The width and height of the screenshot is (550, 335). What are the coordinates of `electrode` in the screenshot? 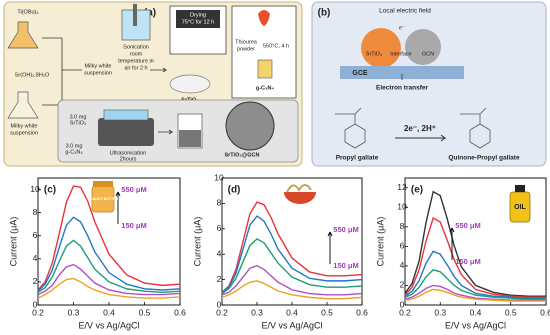 It's located at (402, 72).